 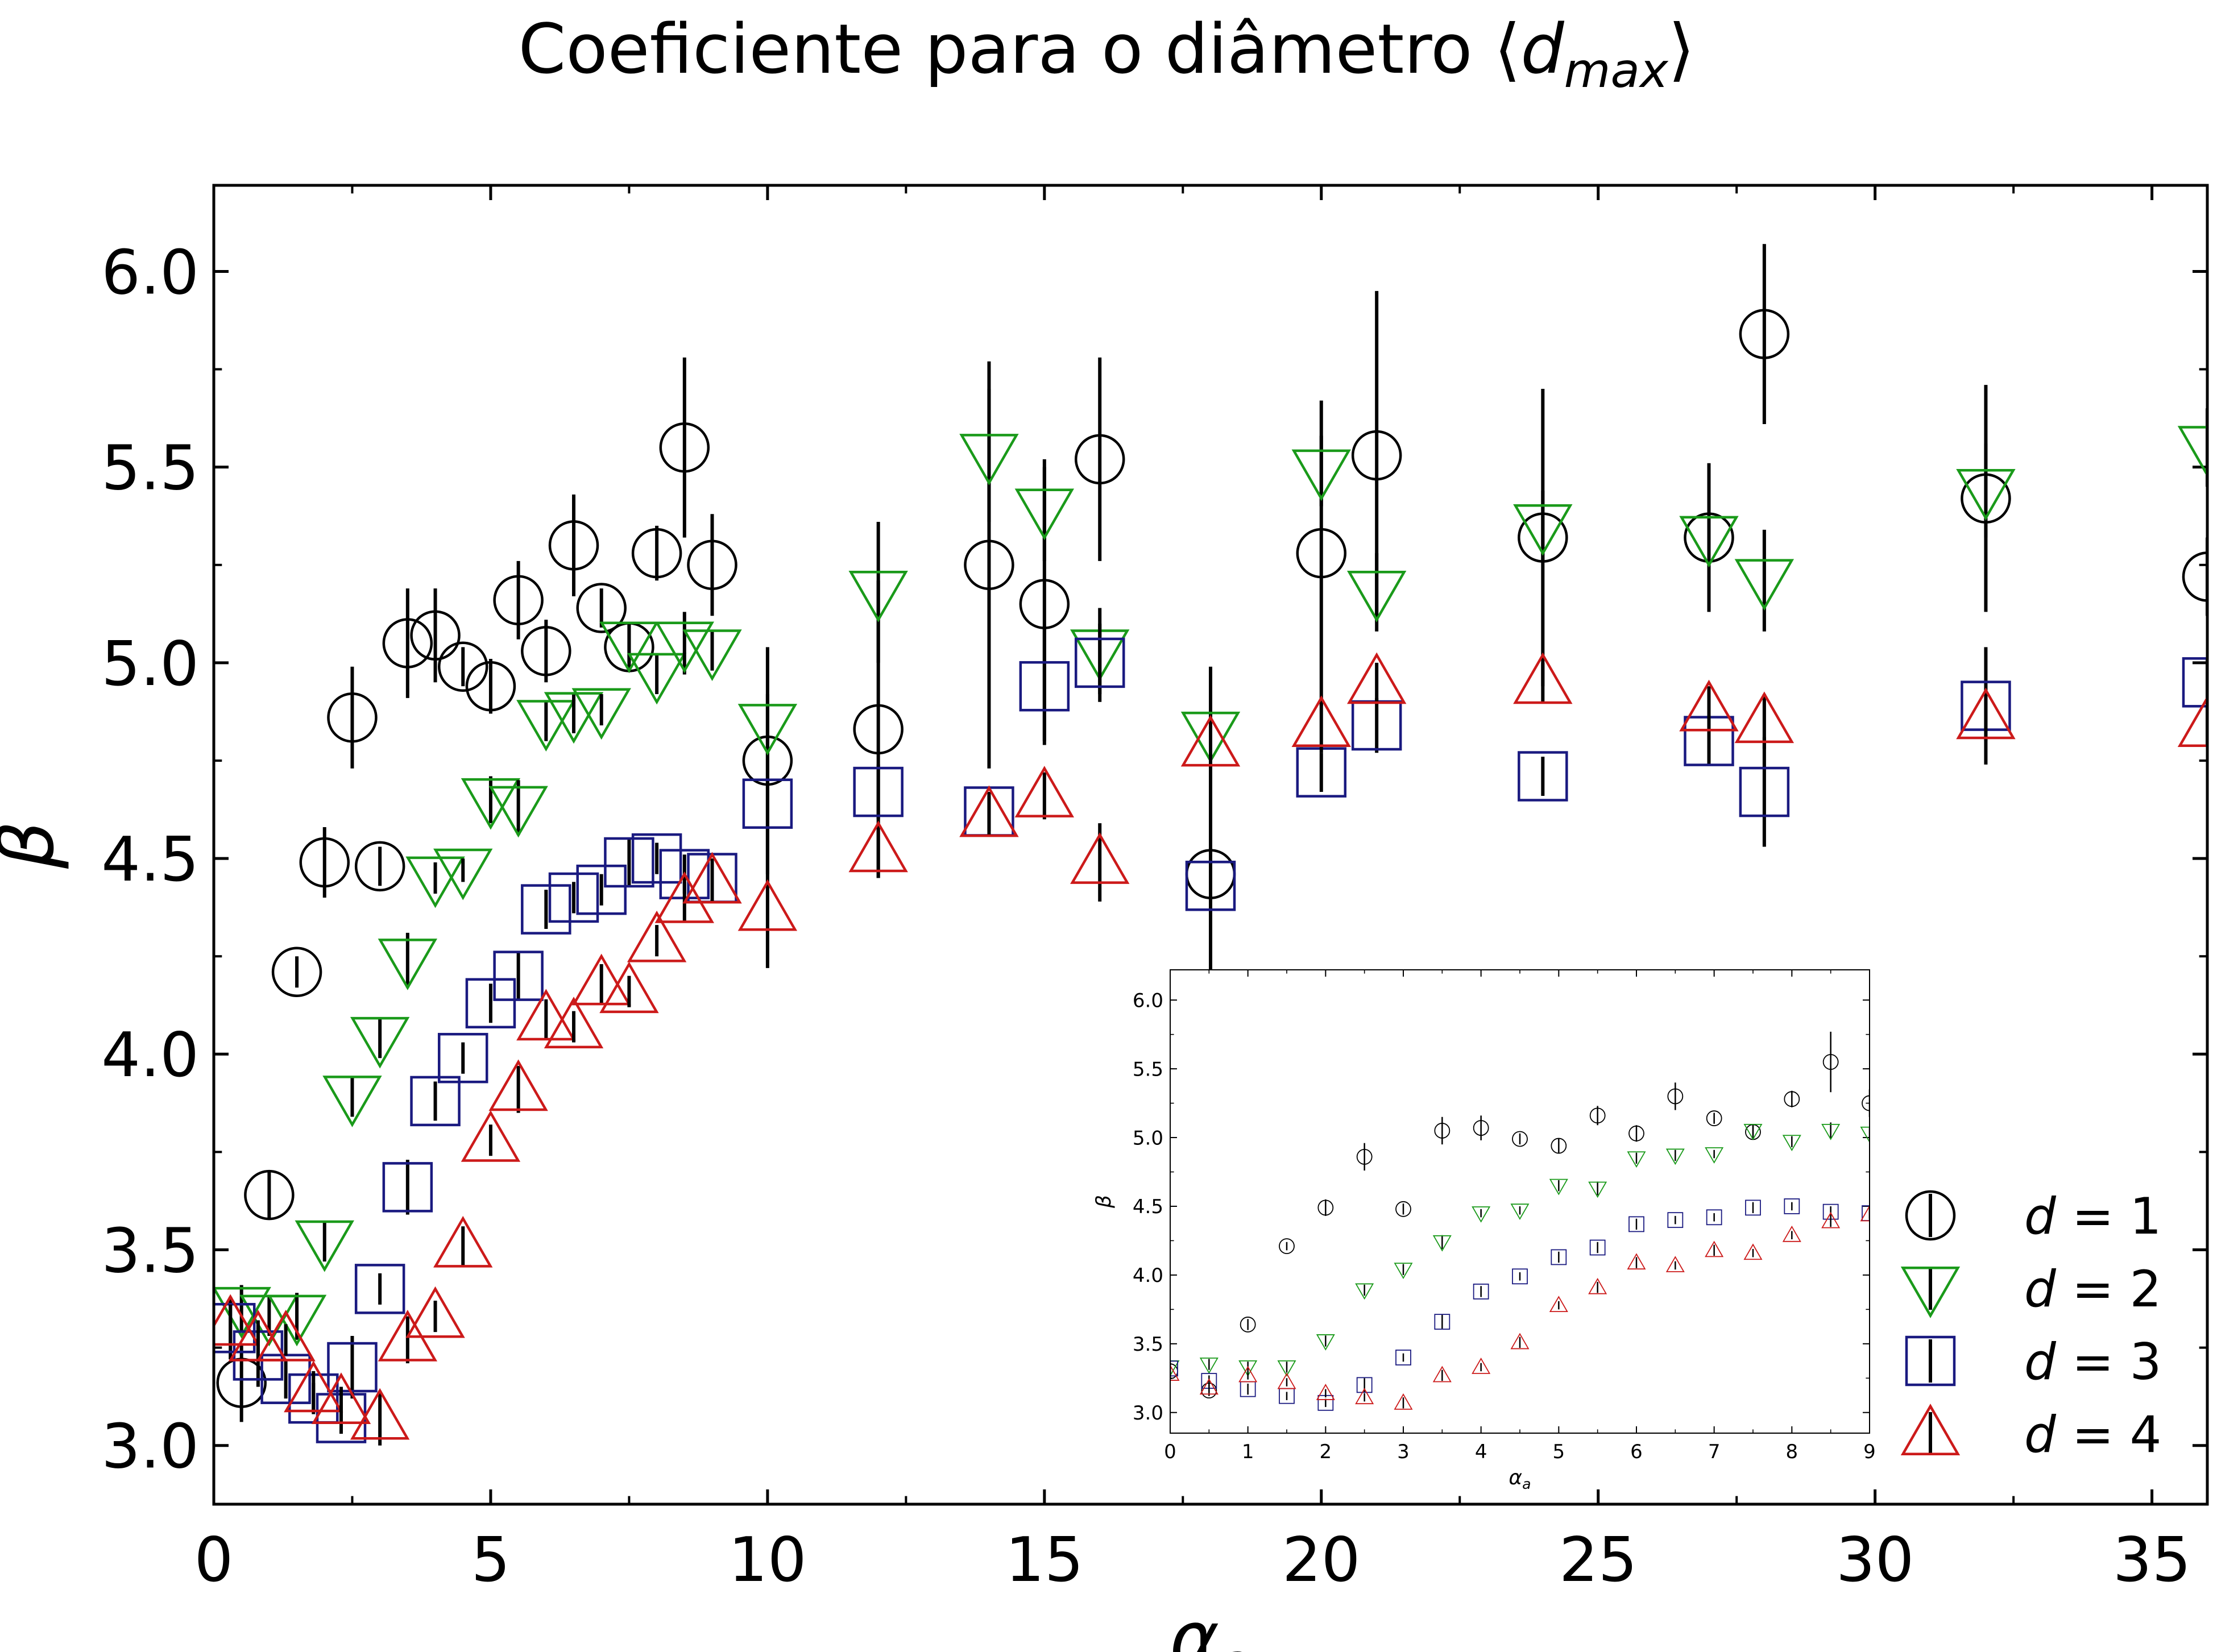 What do you see at coordinates (1403, 1452) in the screenshot?
I see `inset-x-tick-label: 3` at bounding box center [1403, 1452].